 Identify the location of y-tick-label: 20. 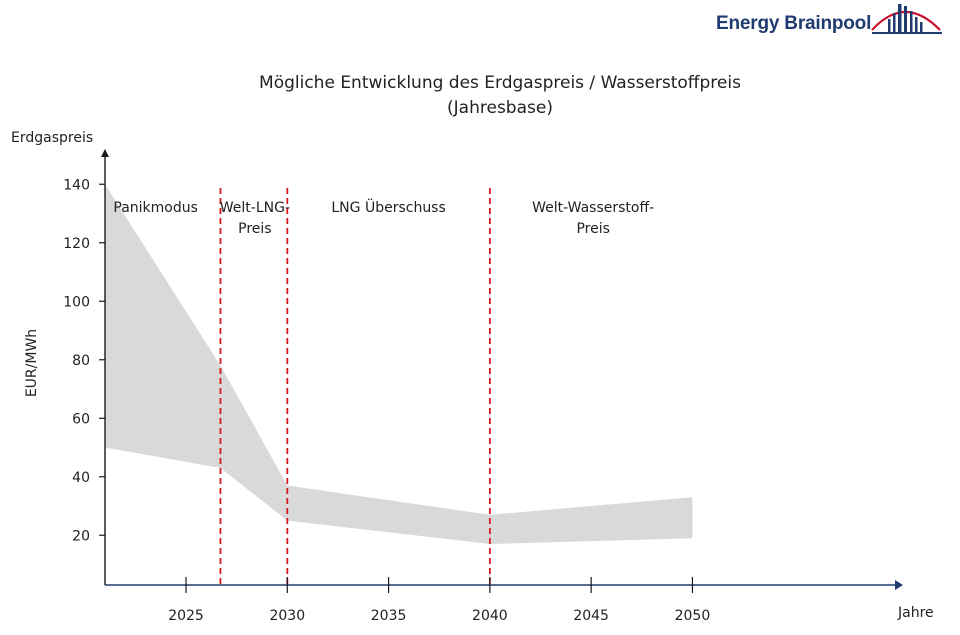
(81, 536).